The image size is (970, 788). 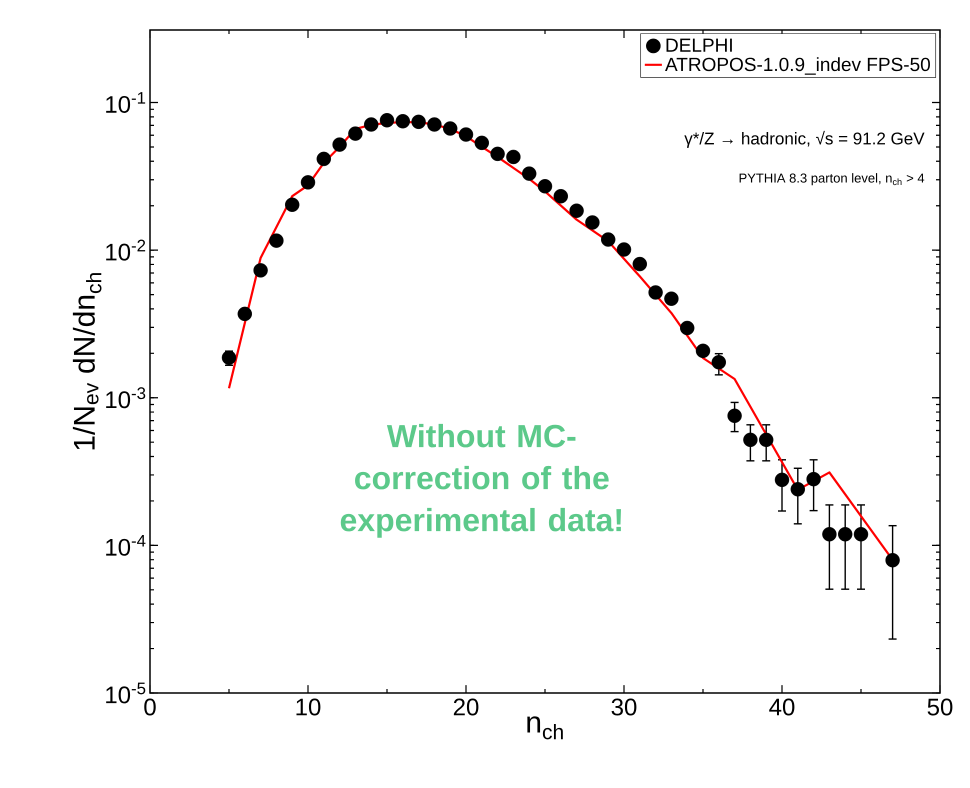 What do you see at coordinates (832, 179) in the screenshot?
I see `annotation: PYTHIA 8.3 parton level, n$_{ch}$ > 4` at bounding box center [832, 179].